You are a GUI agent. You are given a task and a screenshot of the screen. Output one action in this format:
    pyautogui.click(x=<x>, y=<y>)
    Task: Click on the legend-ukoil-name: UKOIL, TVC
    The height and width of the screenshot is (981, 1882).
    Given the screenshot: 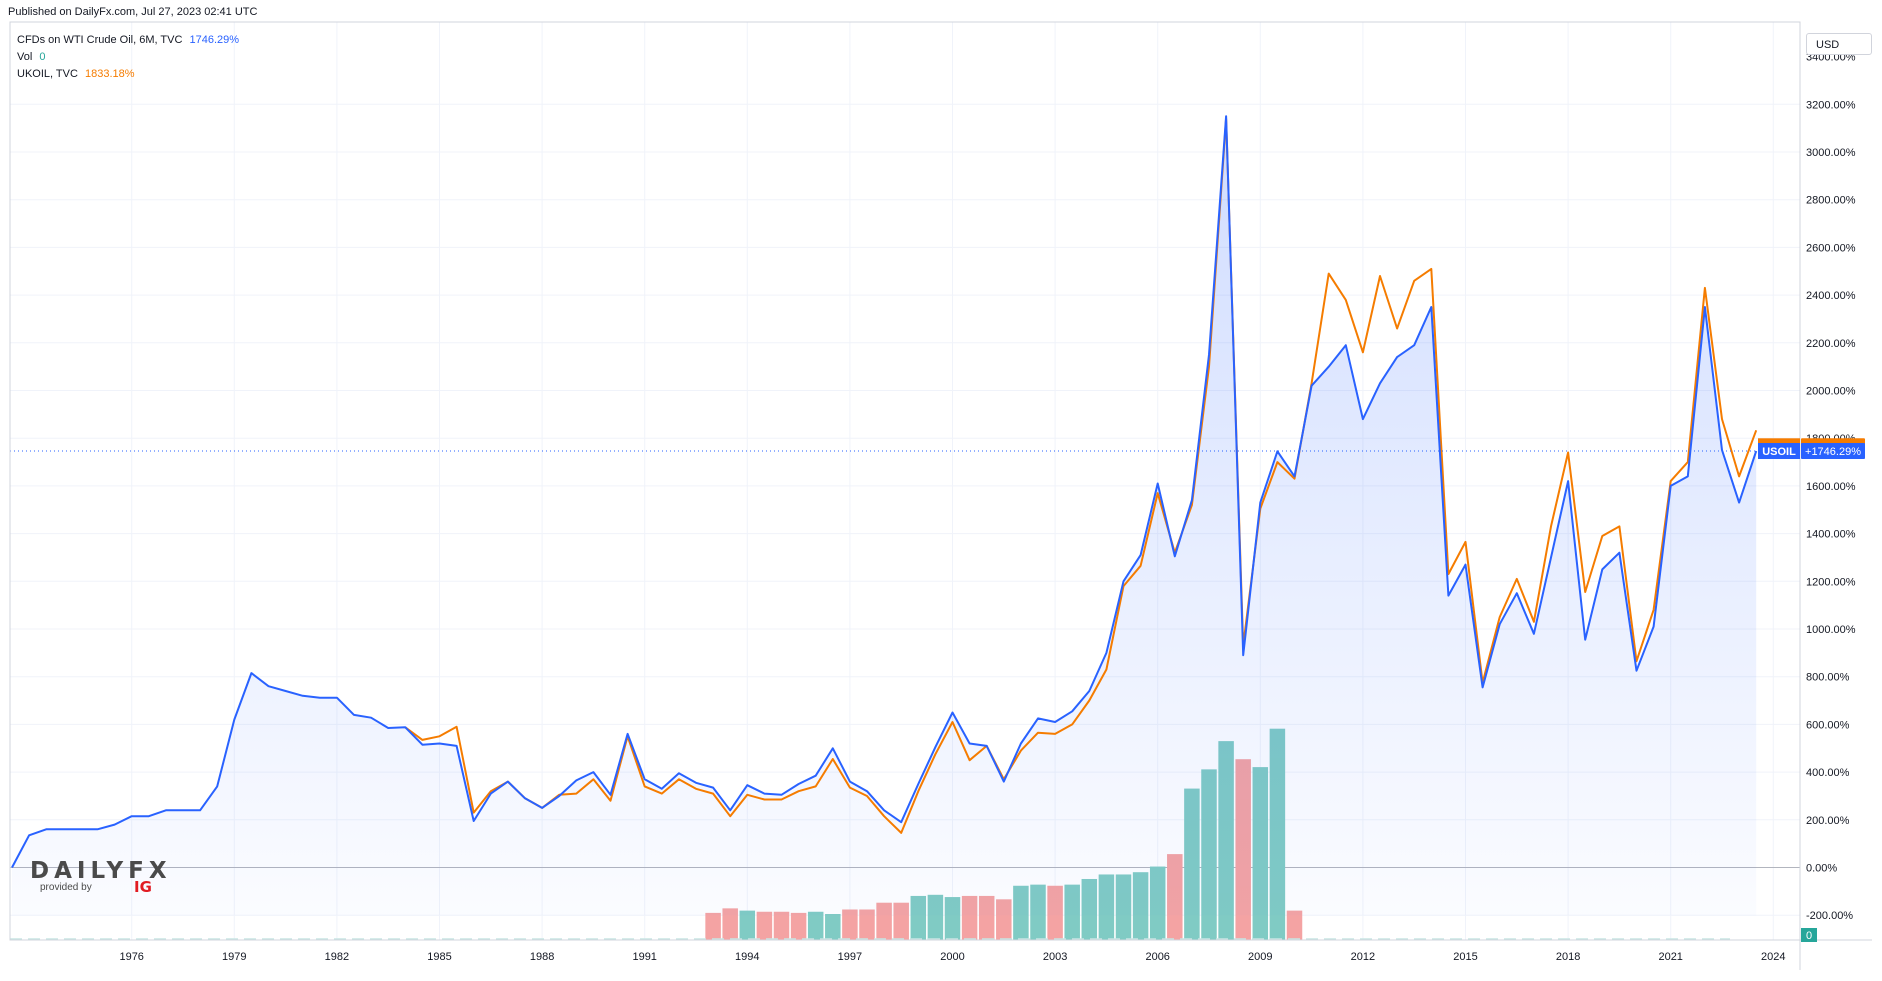 What is the action you would take?
    pyautogui.click(x=47, y=74)
    